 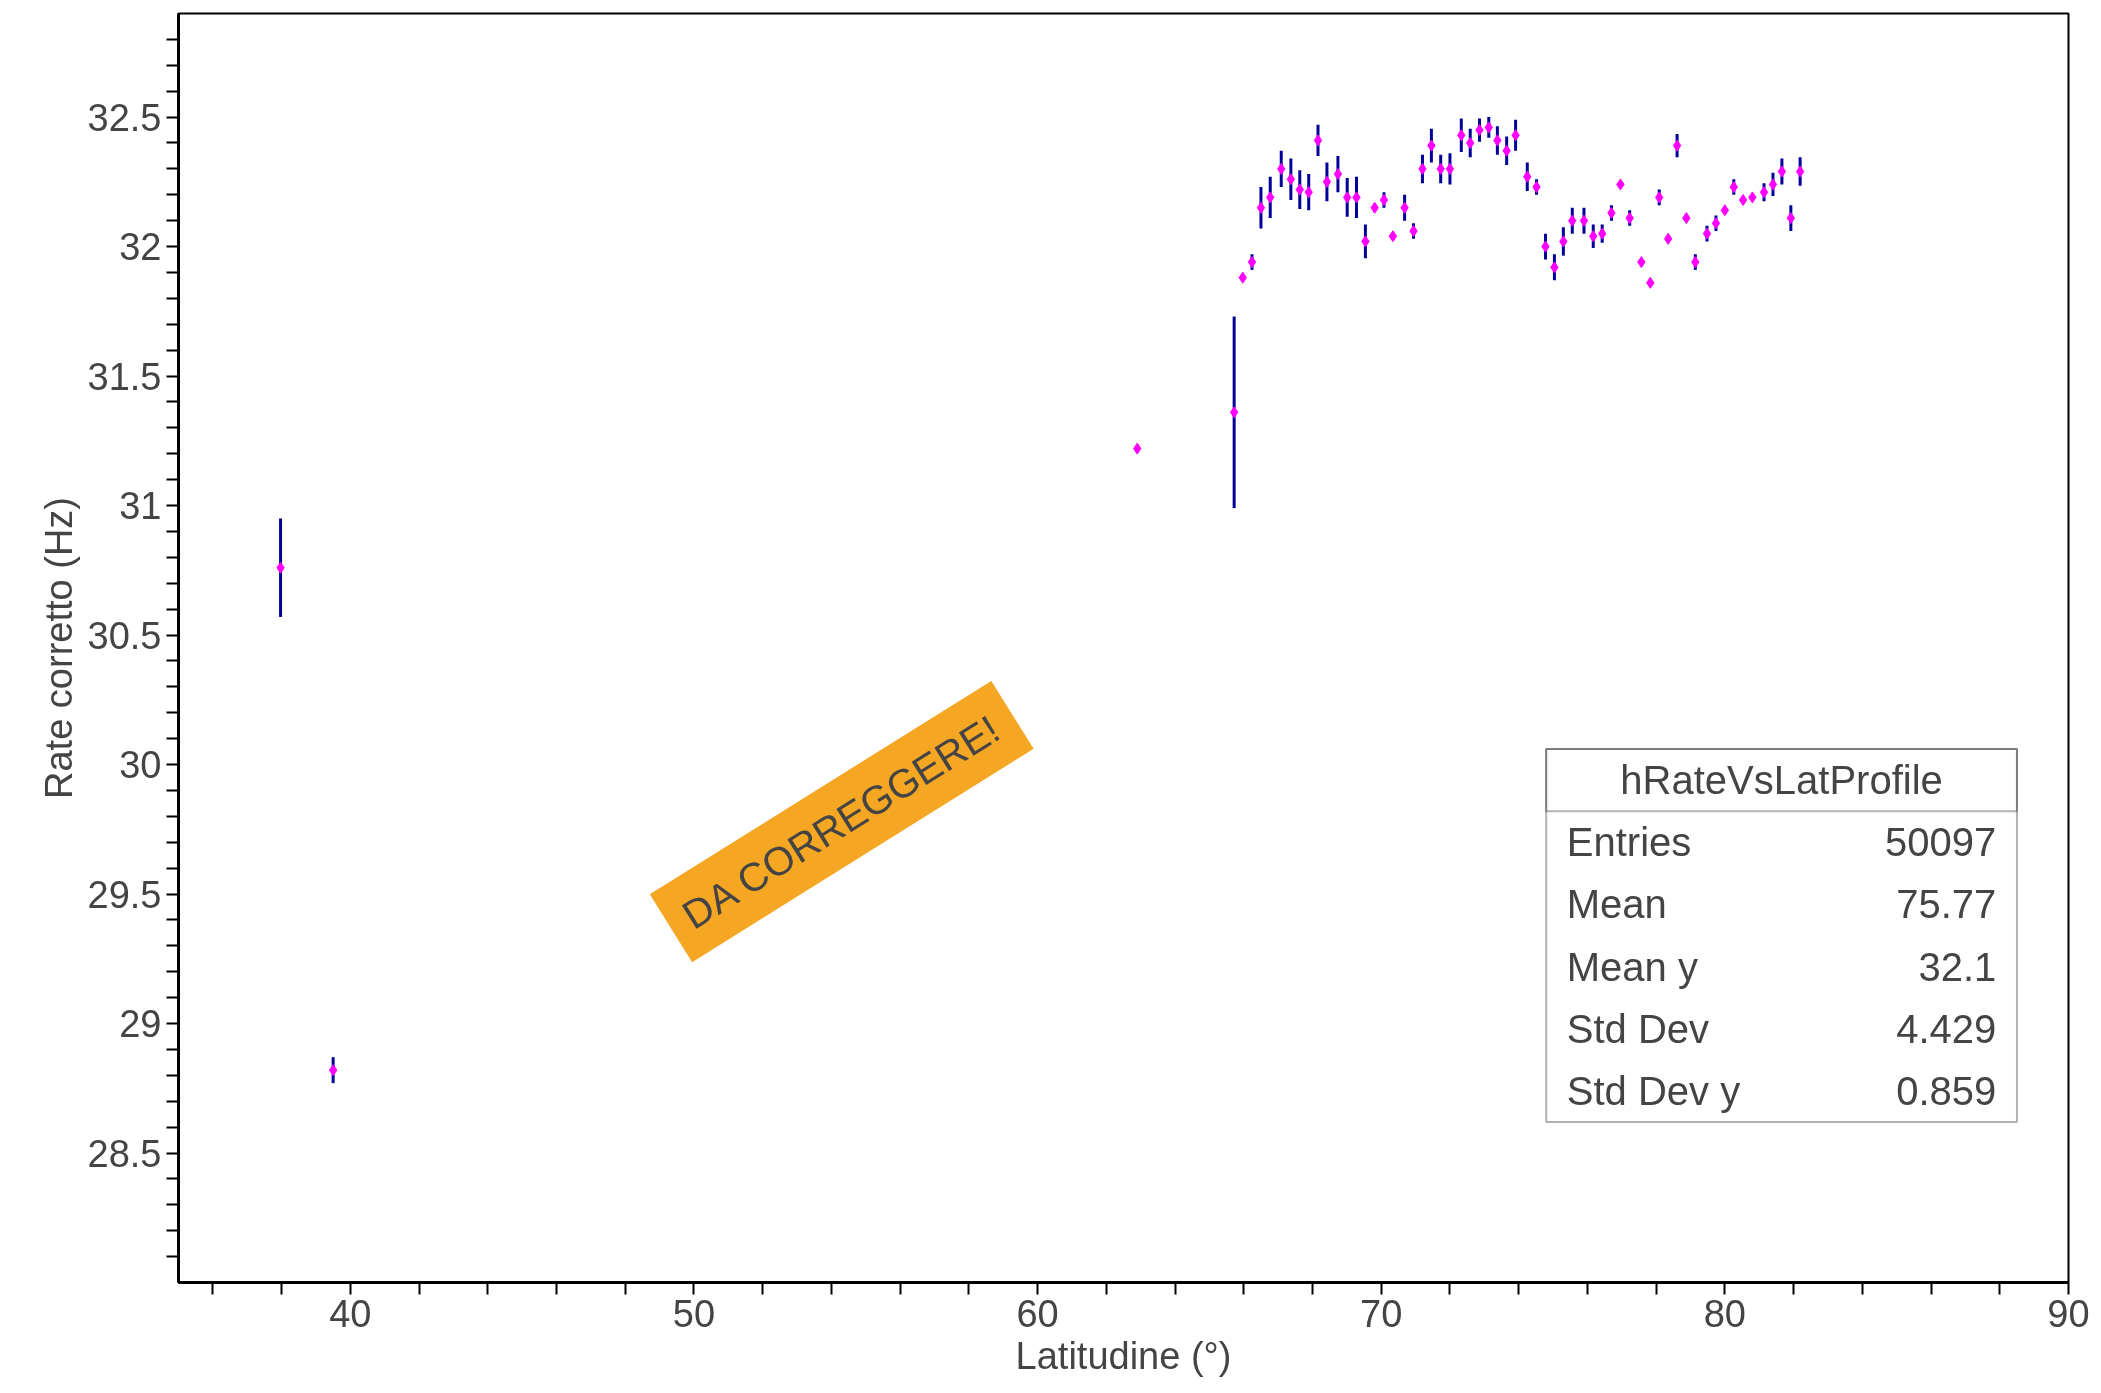 What do you see at coordinates (124, 1153) in the screenshot?
I see `y-tick-label: 28.5` at bounding box center [124, 1153].